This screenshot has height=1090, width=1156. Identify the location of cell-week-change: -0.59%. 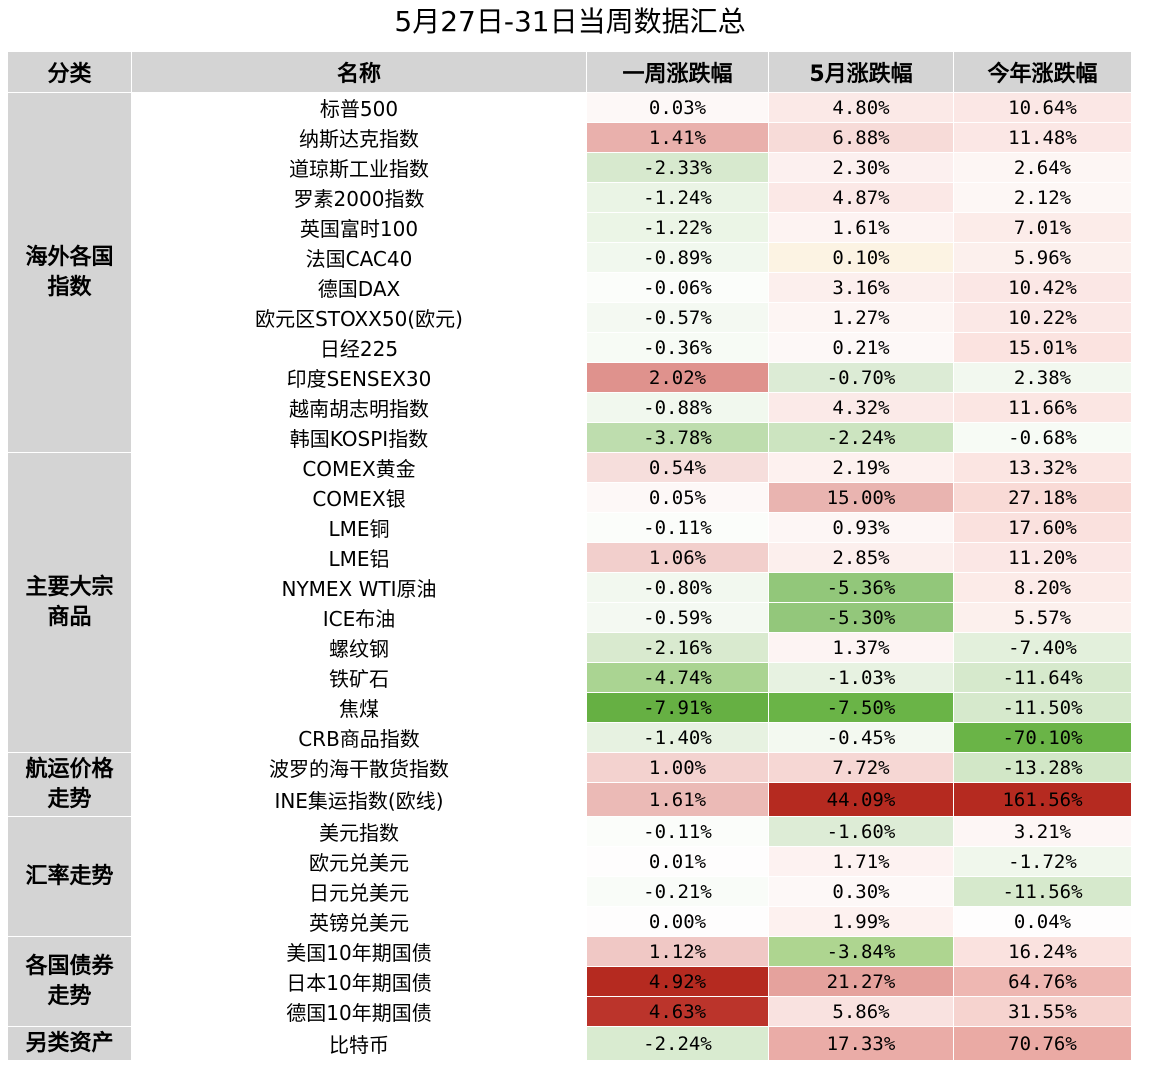
(677, 617).